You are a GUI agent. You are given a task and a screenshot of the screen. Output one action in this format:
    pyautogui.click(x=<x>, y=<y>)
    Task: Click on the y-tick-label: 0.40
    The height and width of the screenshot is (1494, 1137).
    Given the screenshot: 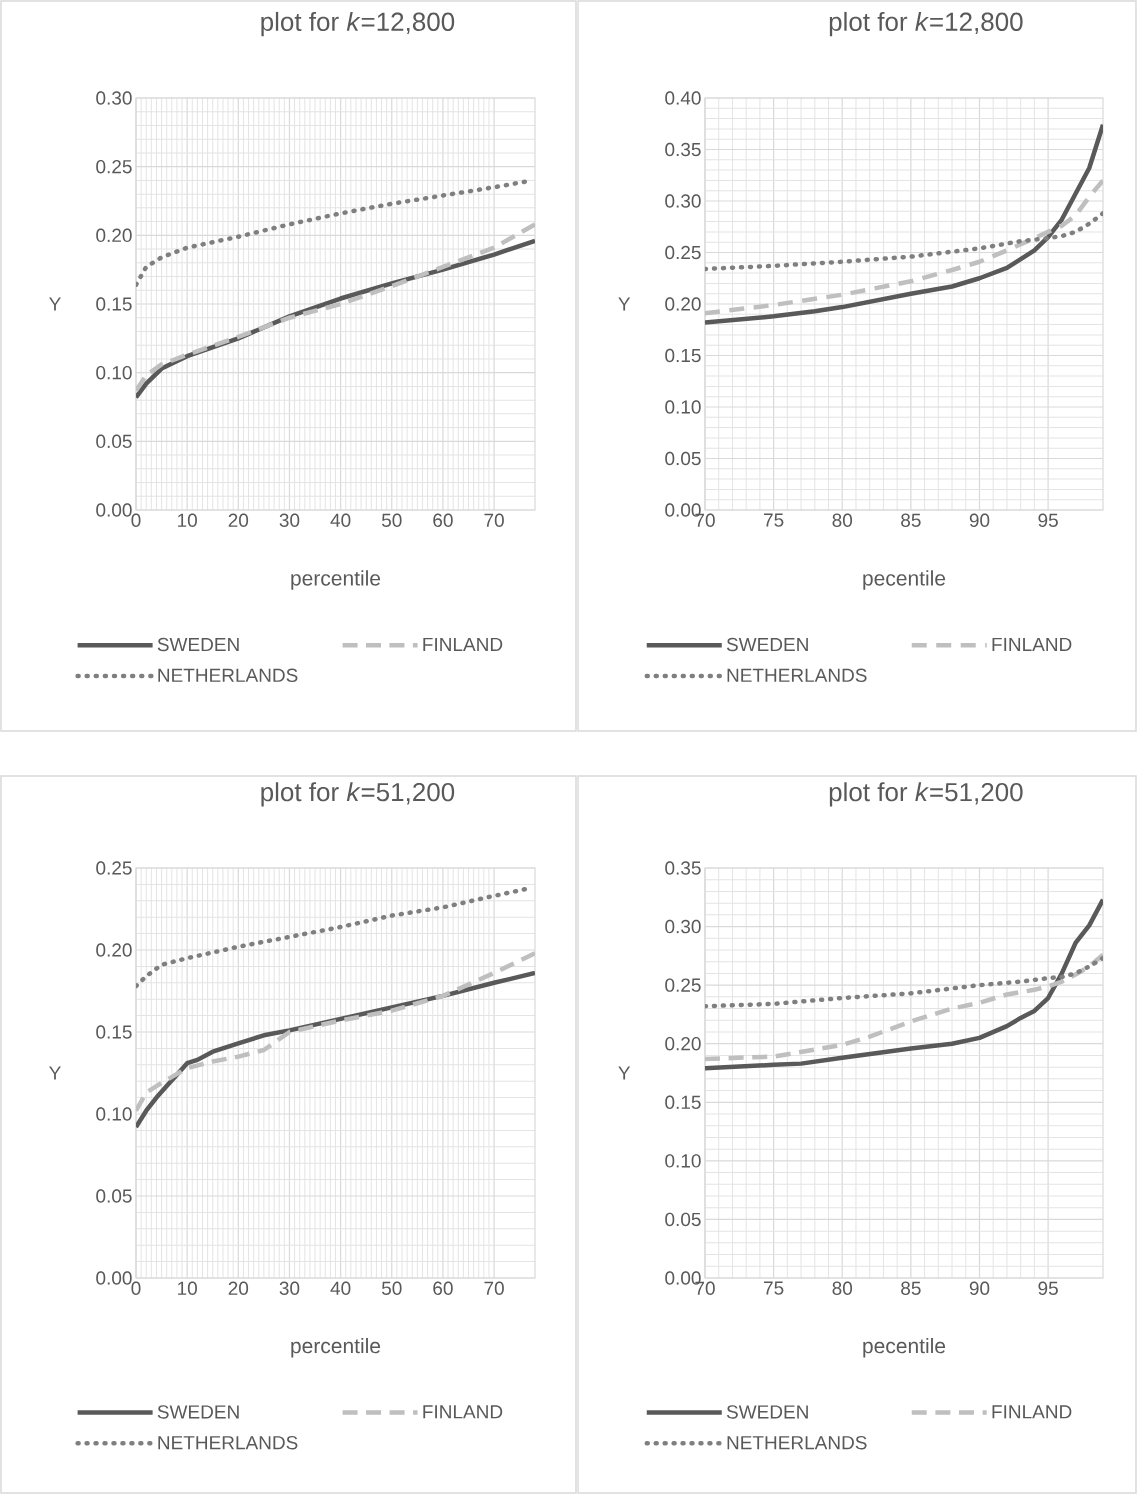 What is the action you would take?
    pyautogui.click(x=683, y=98)
    